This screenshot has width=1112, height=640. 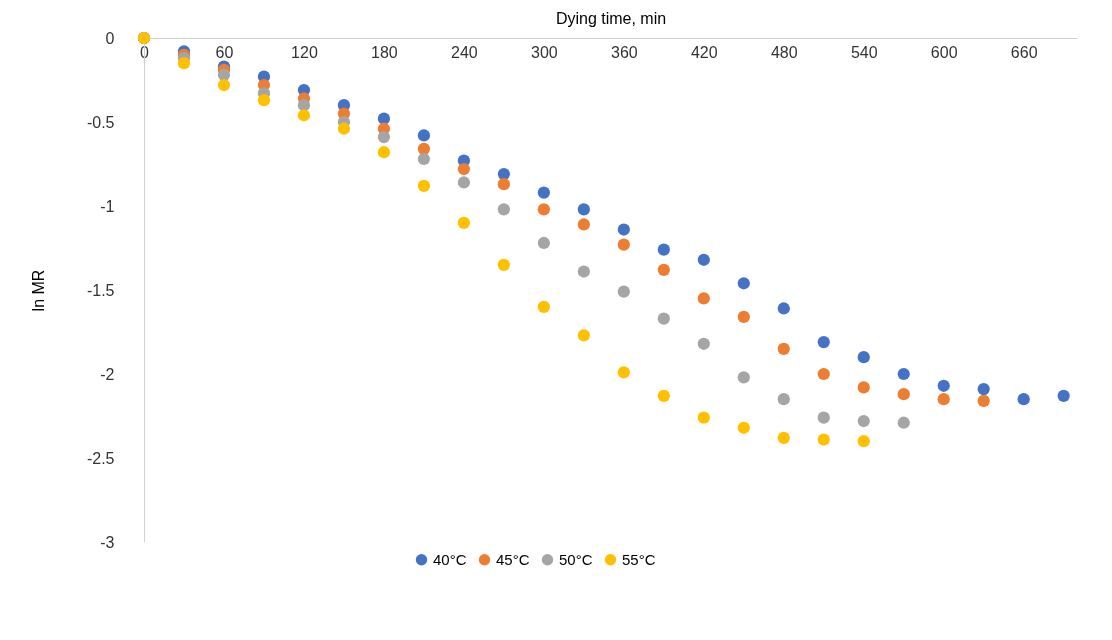 What do you see at coordinates (544, 52) in the screenshot?
I see `x-tick-label: 300` at bounding box center [544, 52].